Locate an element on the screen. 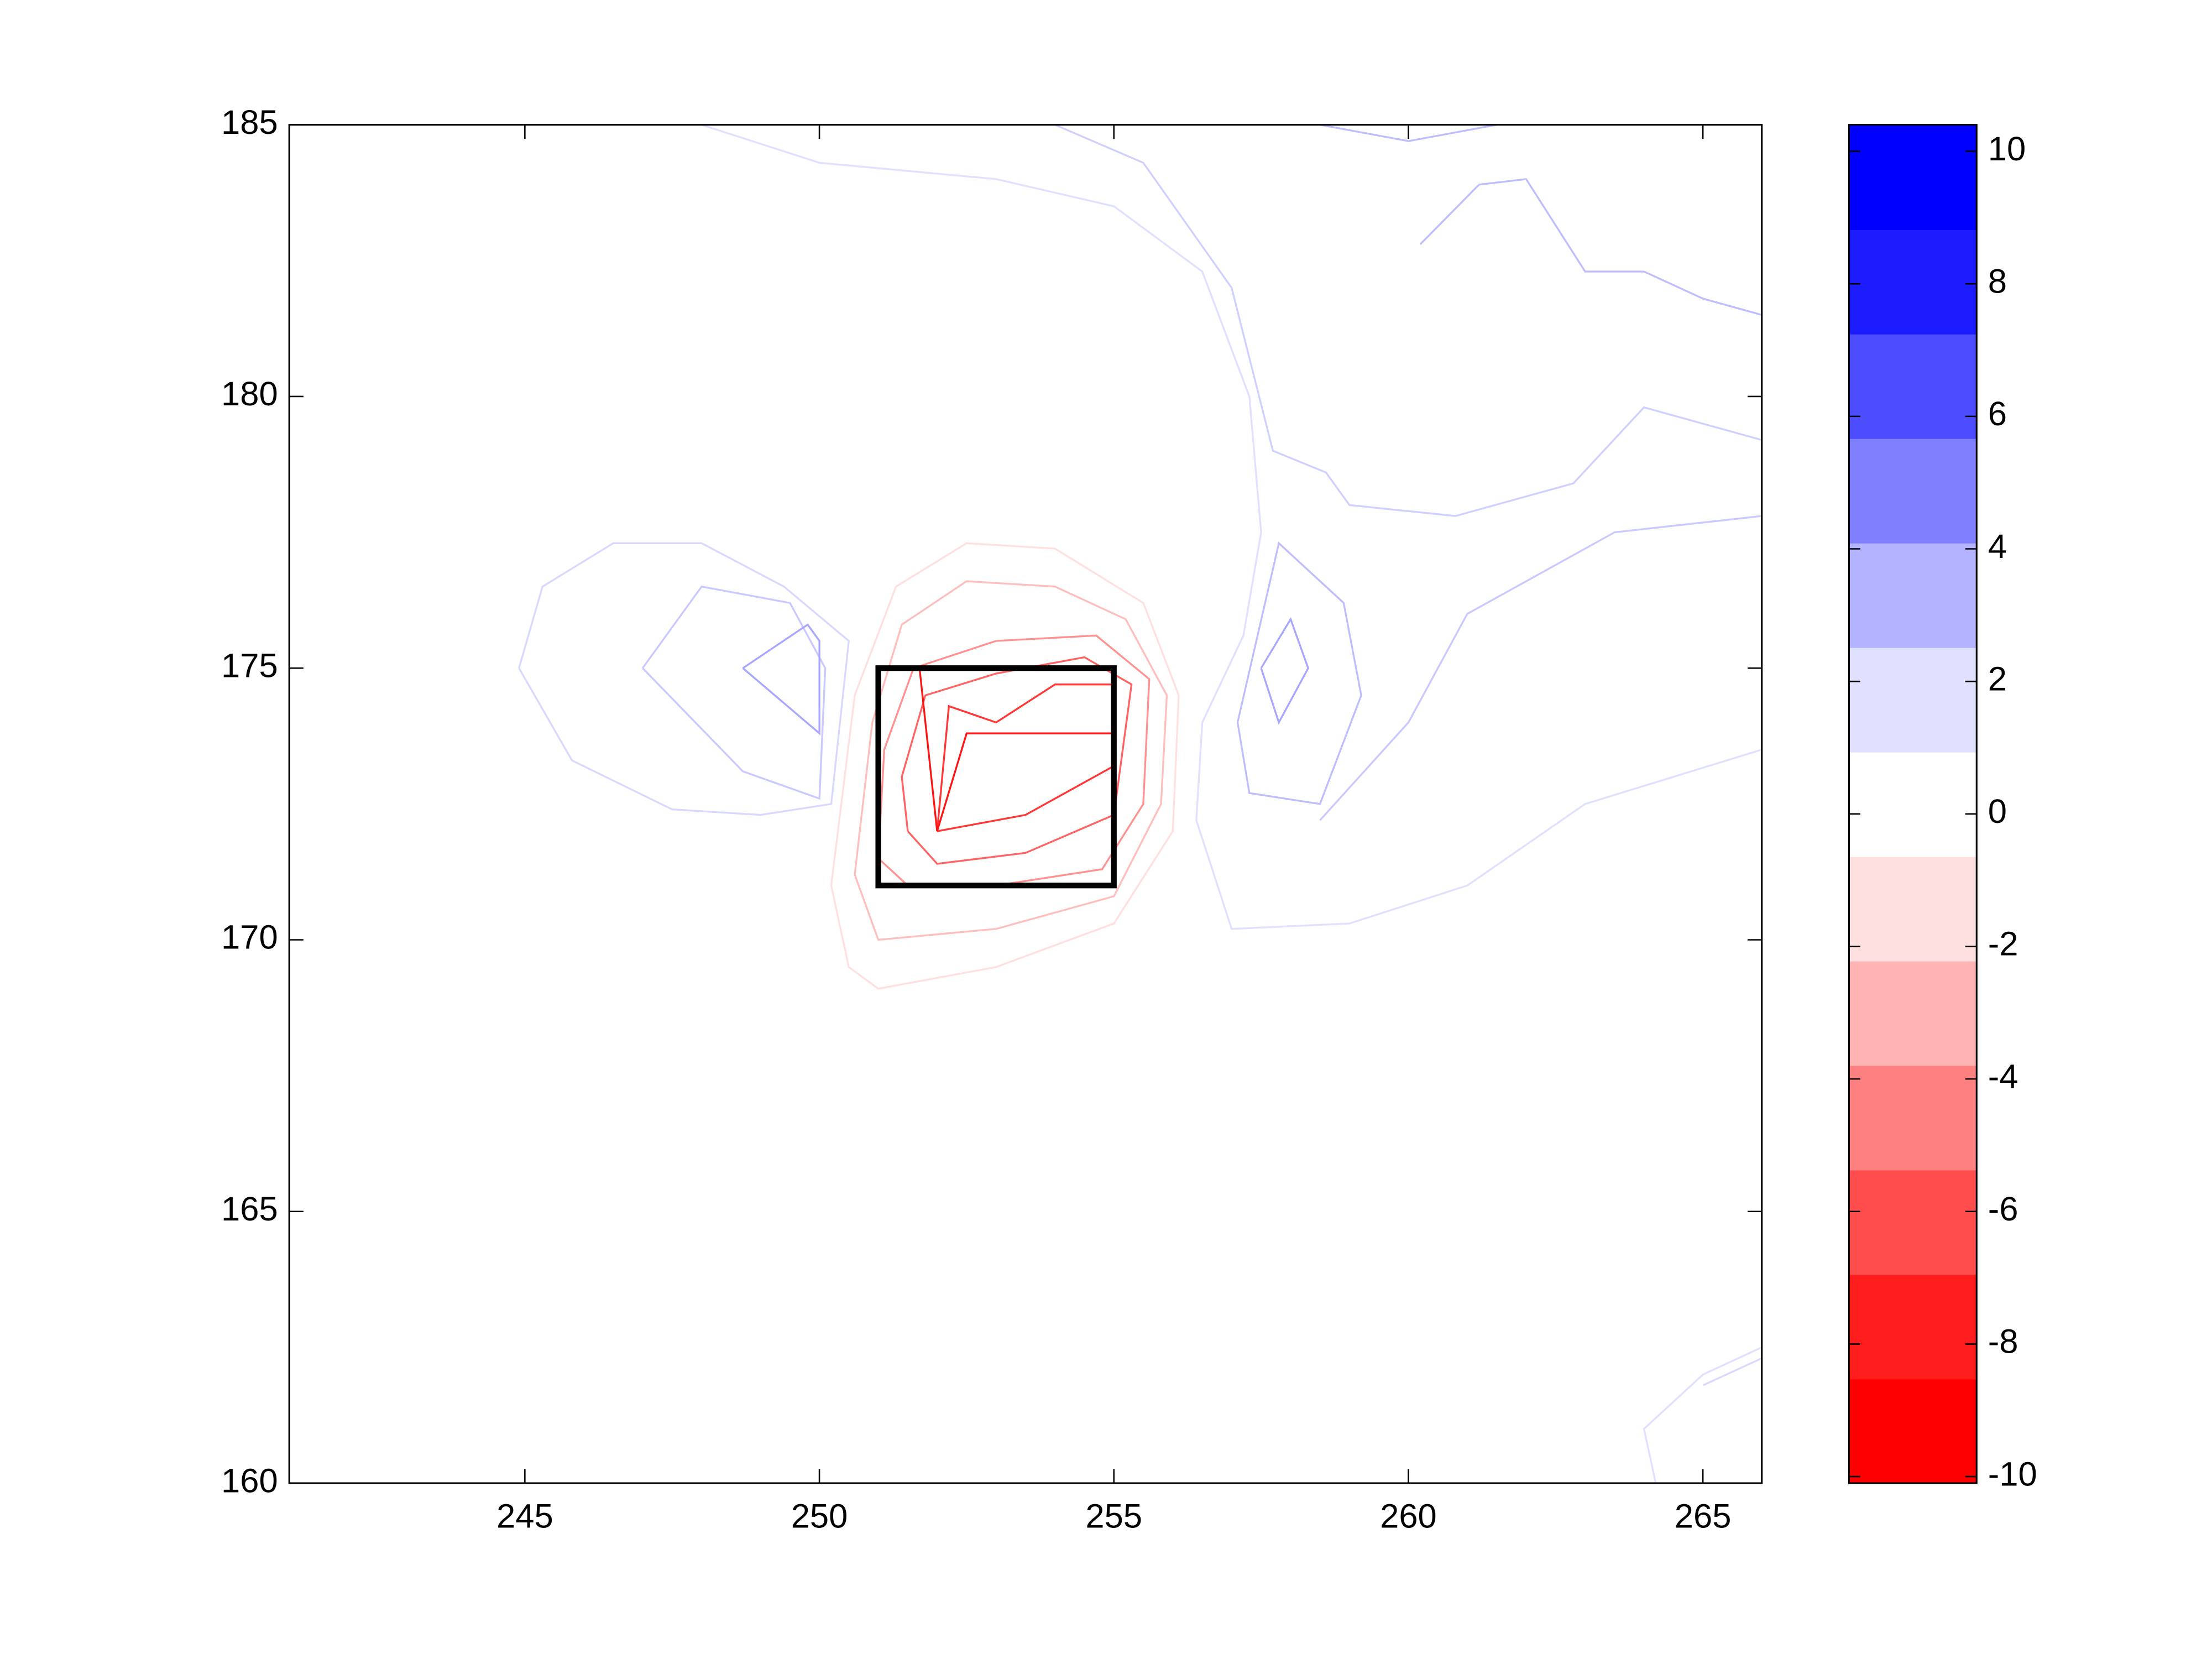  x-tick-label: 255 is located at coordinates (1113, 1516).